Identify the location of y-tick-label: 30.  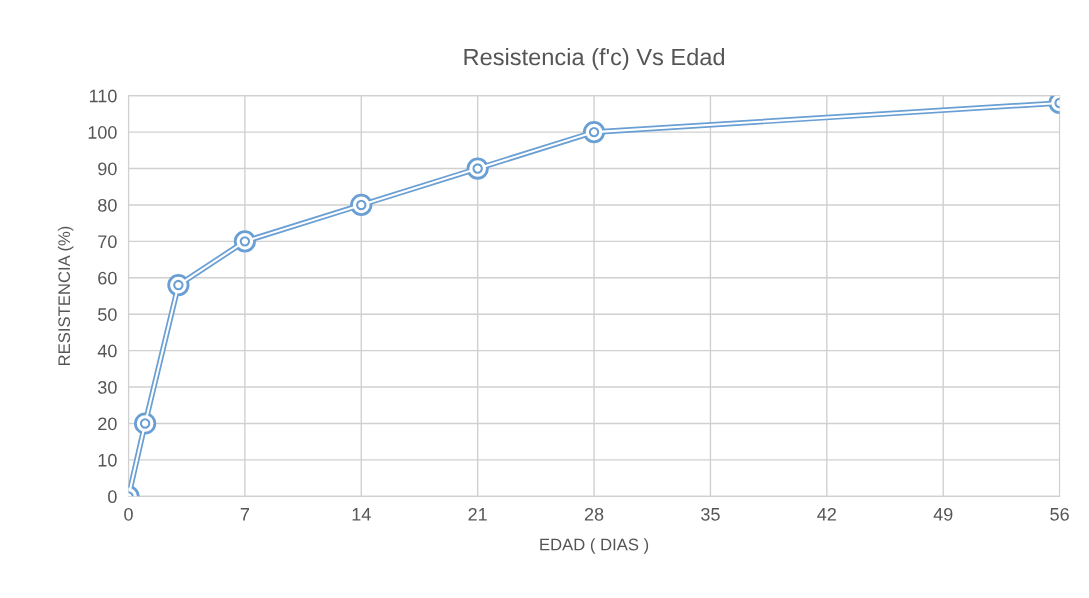
(107, 387).